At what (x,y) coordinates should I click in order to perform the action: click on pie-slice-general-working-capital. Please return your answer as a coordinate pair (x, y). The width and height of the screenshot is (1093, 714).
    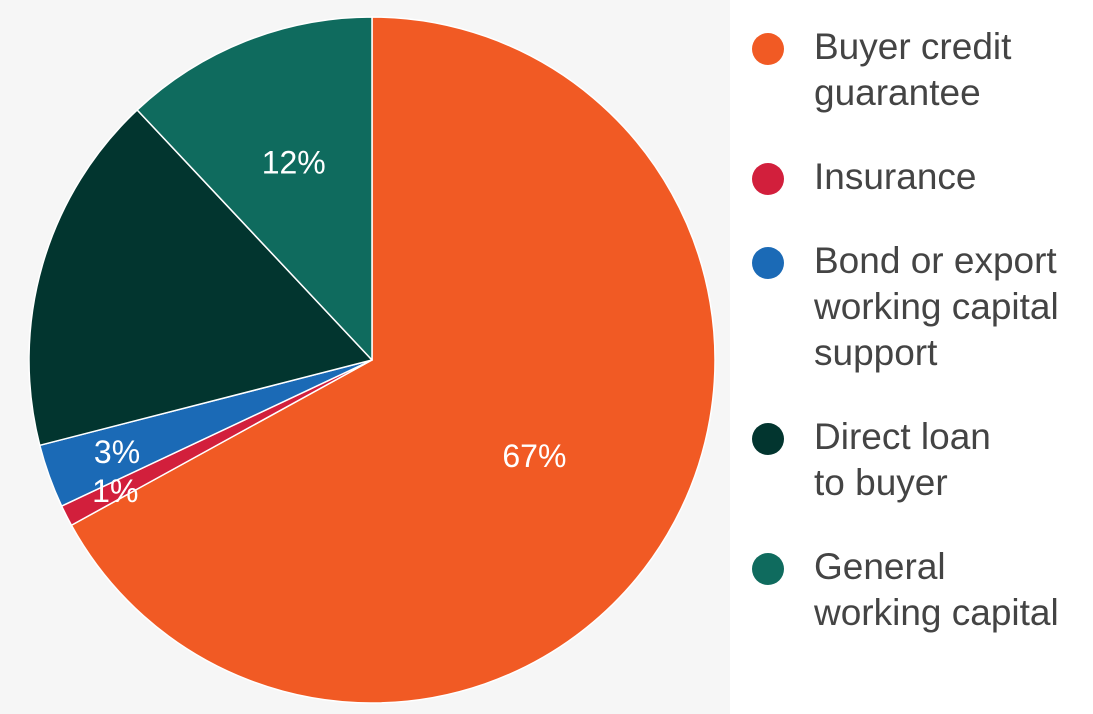
    Looking at the image, I should click on (254, 188).